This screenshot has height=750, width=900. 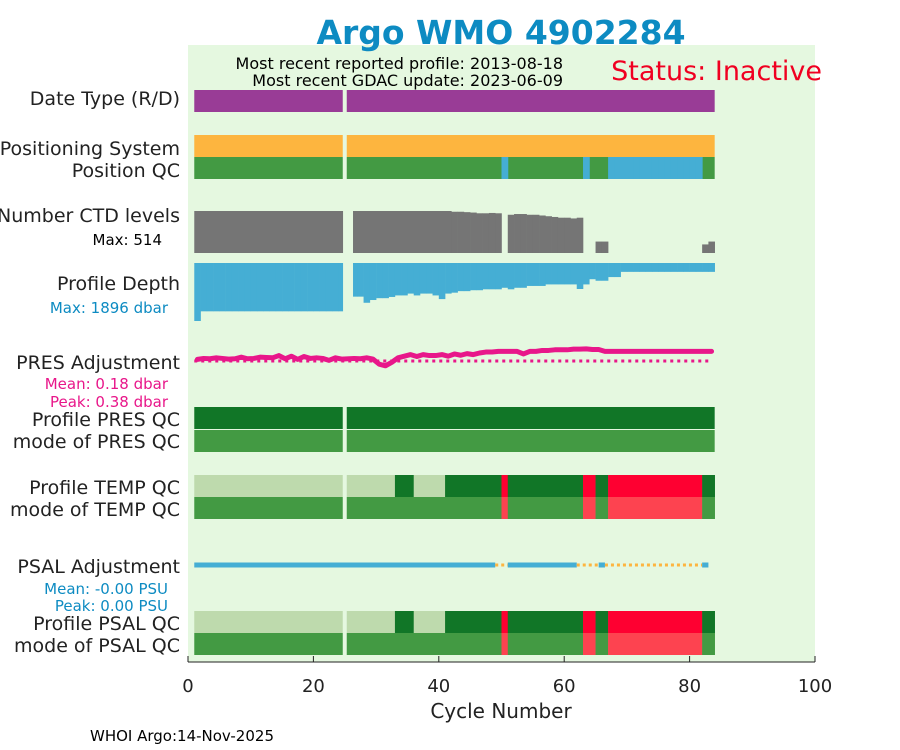 What do you see at coordinates (104, 488) in the screenshot?
I see `row-label-profile-temp-qc: Profile TEMP QC` at bounding box center [104, 488].